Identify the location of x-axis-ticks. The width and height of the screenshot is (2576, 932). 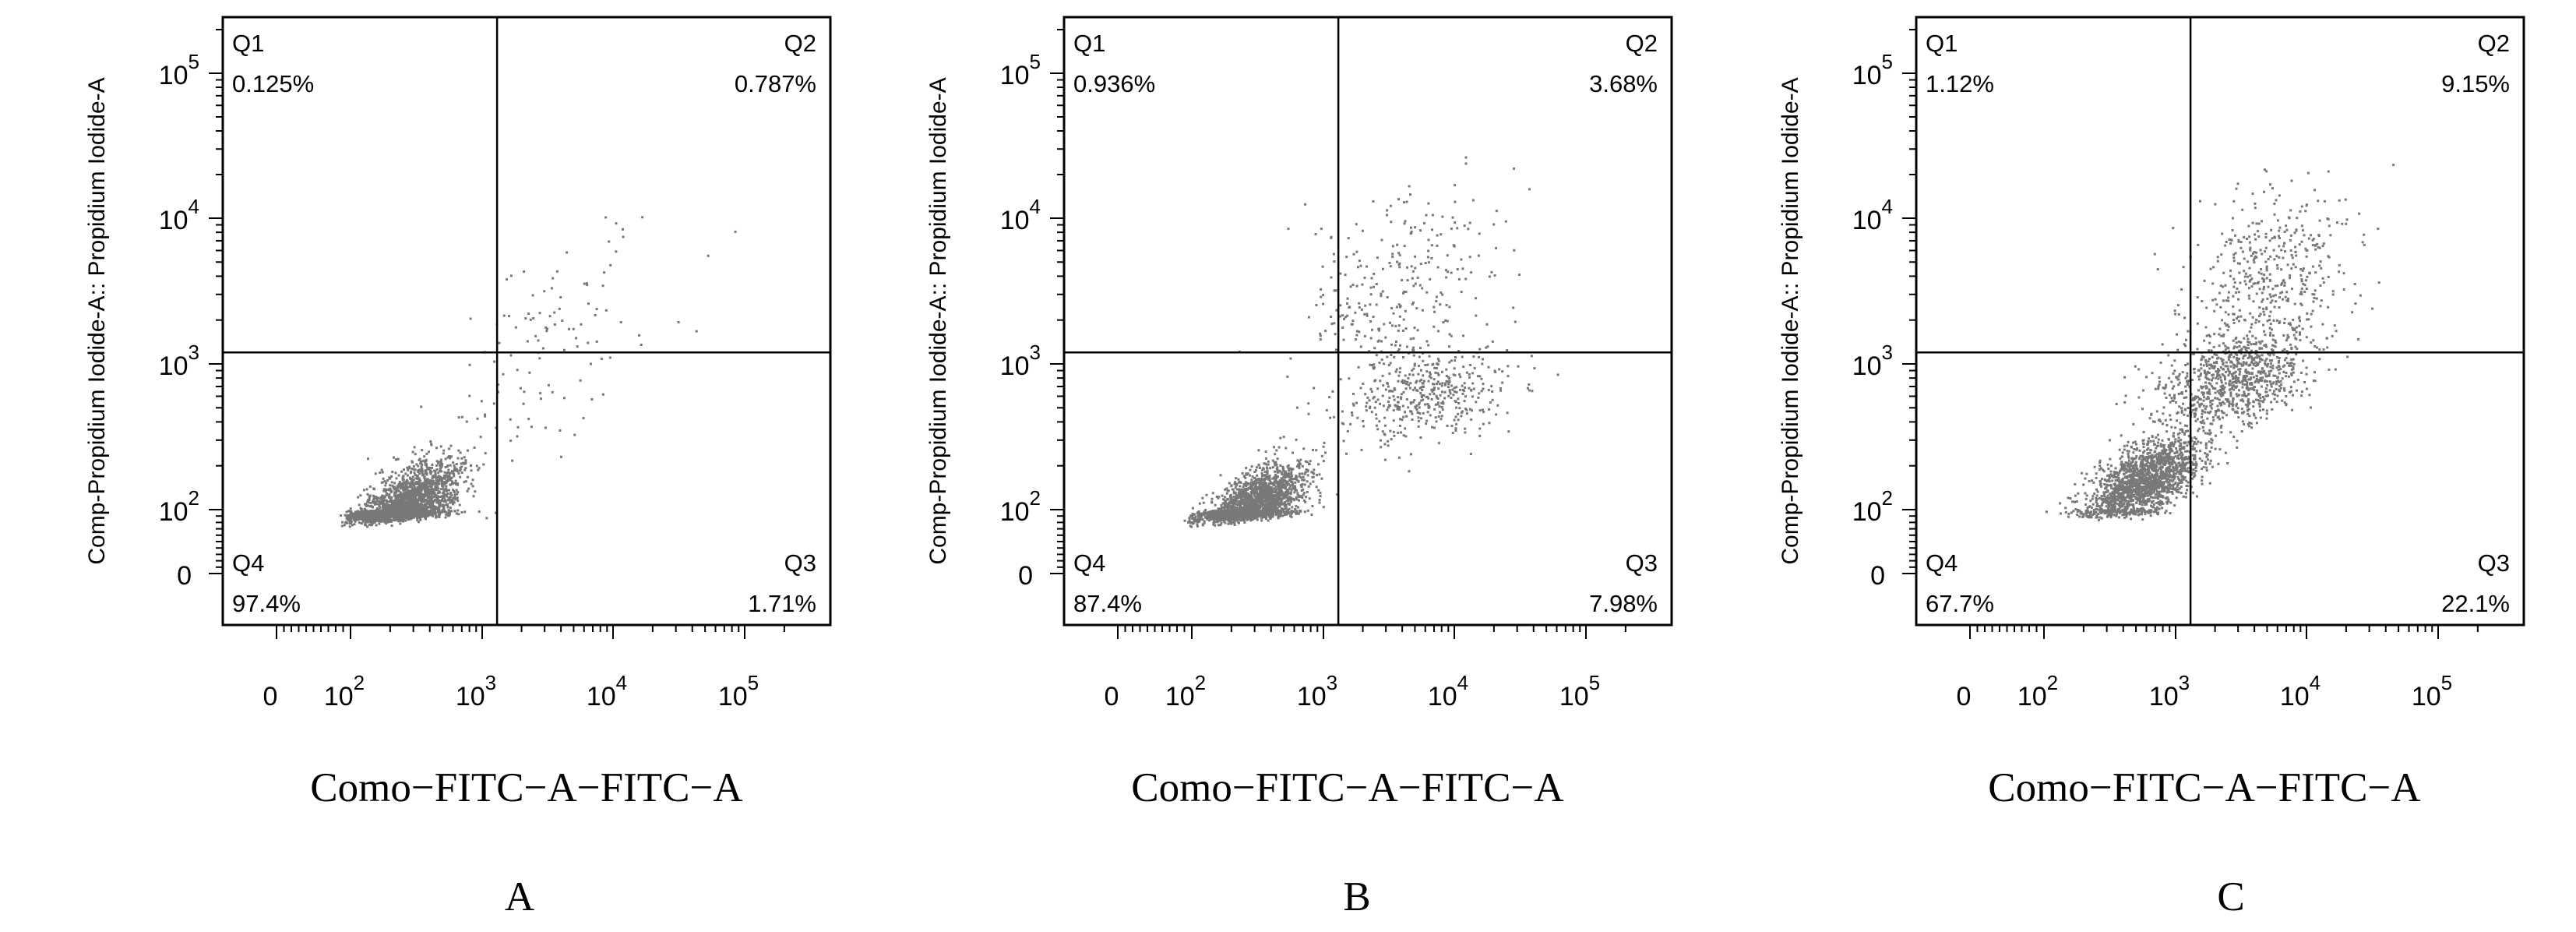
(497, 334).